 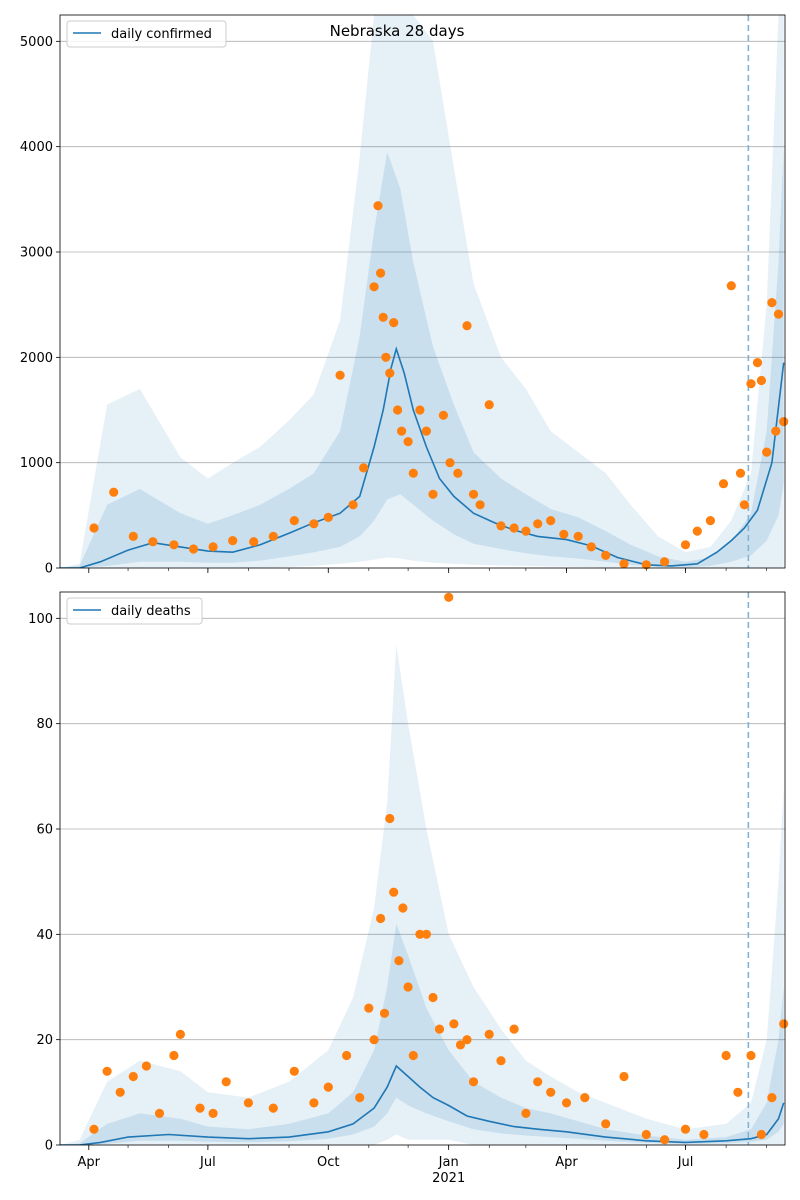 What do you see at coordinates (134, 611) in the screenshot?
I see `deaths-legend: daily deaths` at bounding box center [134, 611].